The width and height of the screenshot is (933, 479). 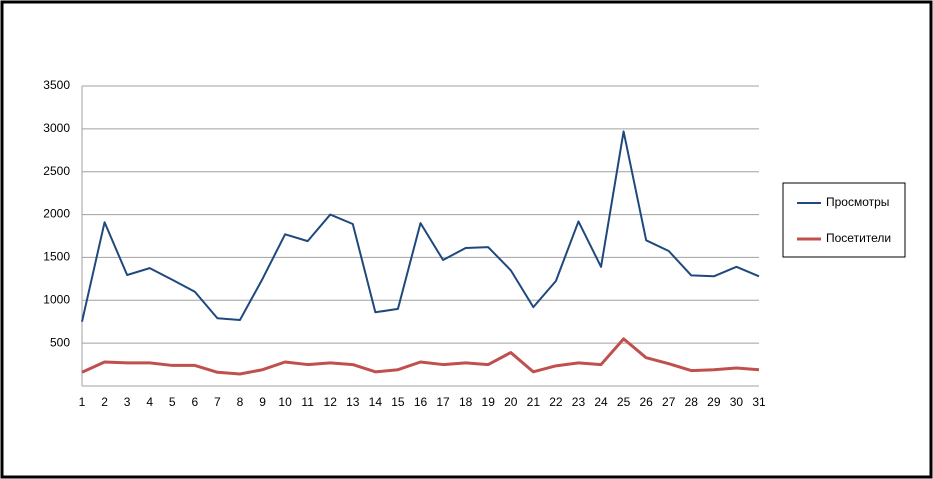 I want to click on y-tick-label: 3500, so click(x=56, y=85).